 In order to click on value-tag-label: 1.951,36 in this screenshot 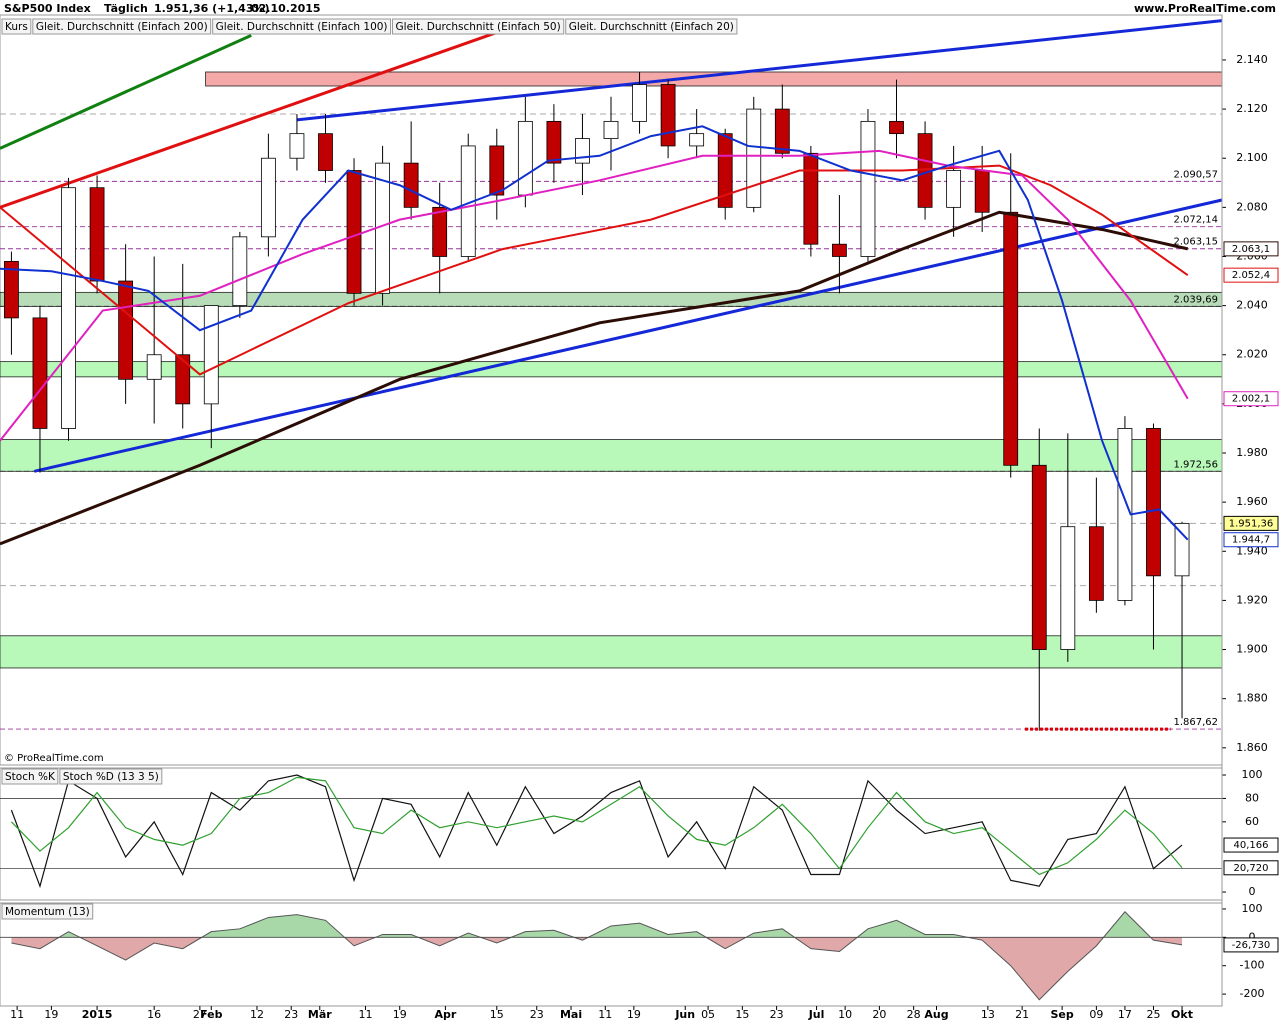, I will do `click(1251, 523)`.